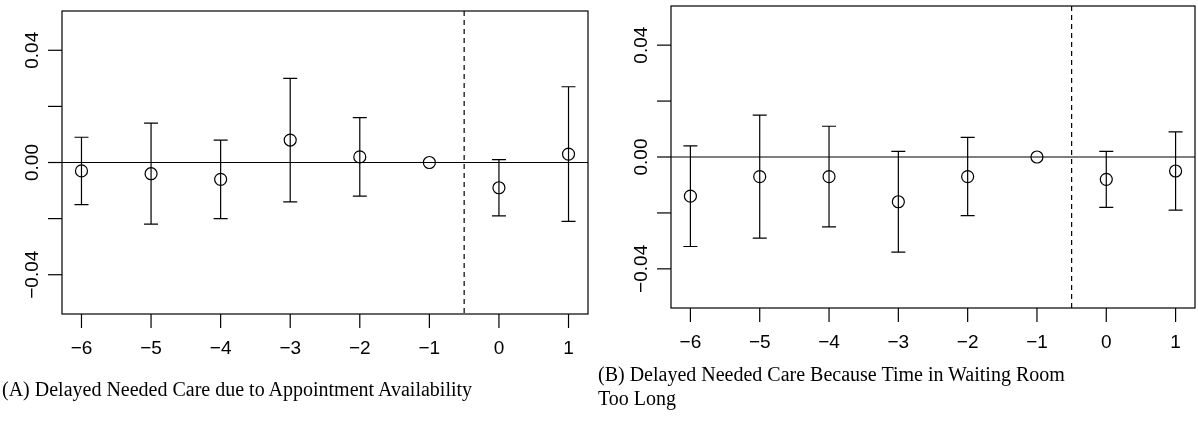  Describe the element at coordinates (832, 386) in the screenshot. I see `text: (B) Delayed Needed Care Because Time in Waiting Room Too Long` at that location.